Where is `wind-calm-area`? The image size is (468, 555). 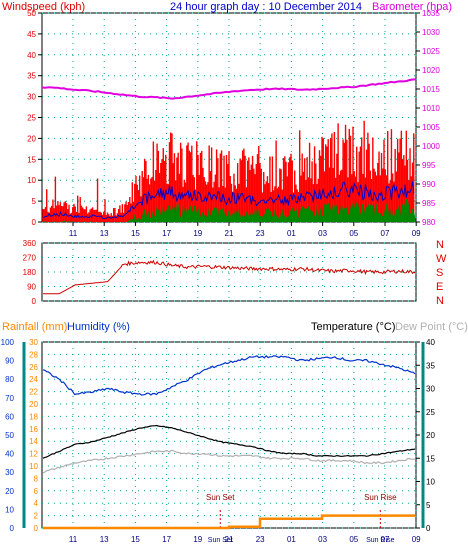
wind-calm-area is located at coordinates (229, 210).